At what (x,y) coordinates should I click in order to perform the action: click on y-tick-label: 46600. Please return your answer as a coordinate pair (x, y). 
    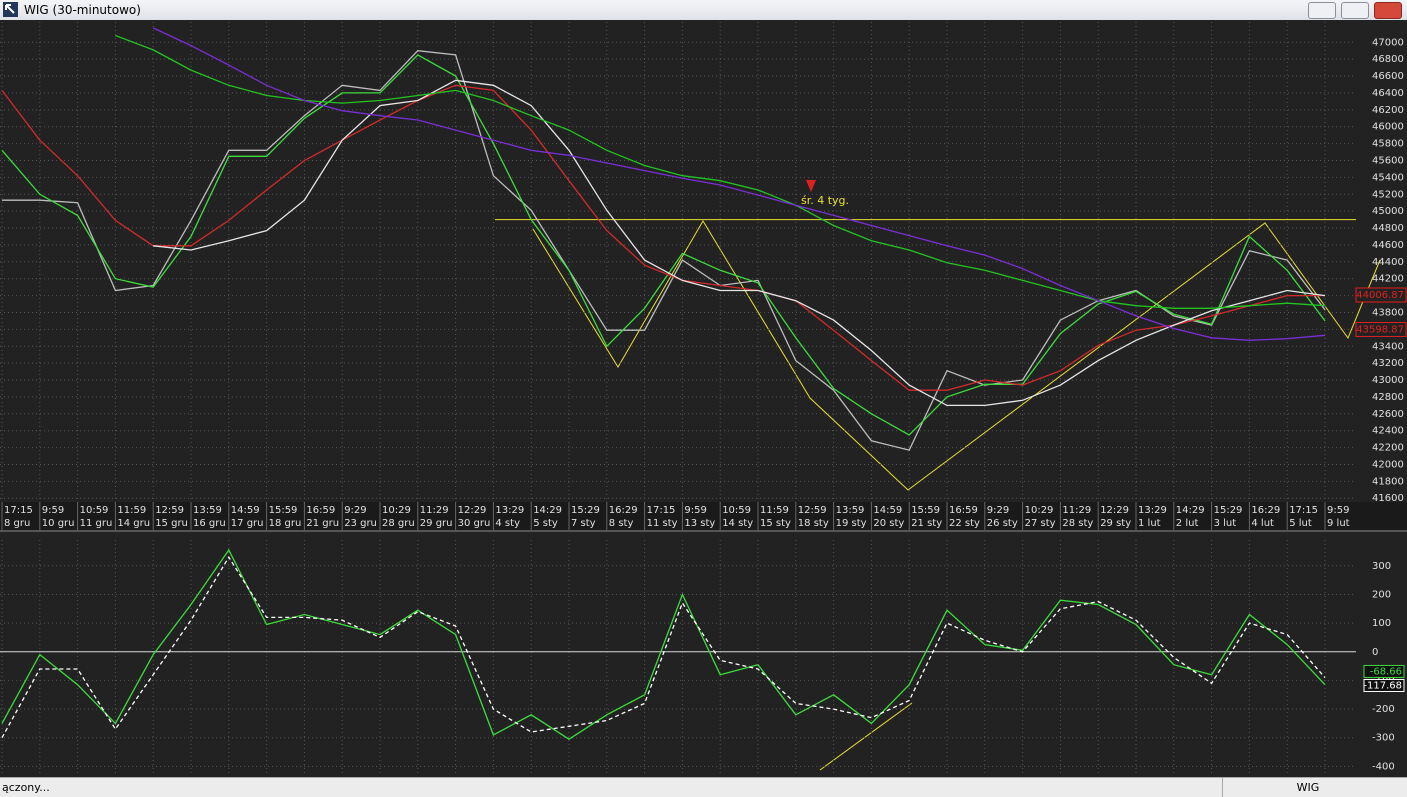
    Looking at the image, I should click on (1388, 76).